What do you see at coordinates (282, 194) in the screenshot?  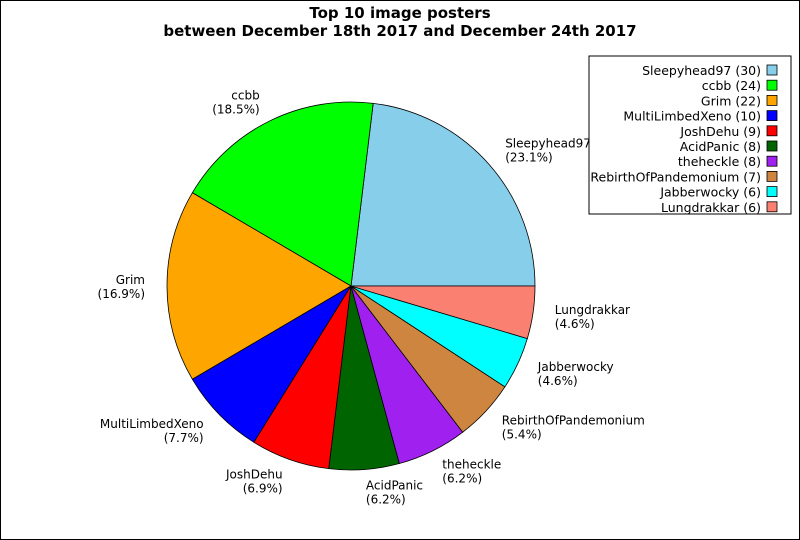 I see `pie-slice-ccbb` at bounding box center [282, 194].